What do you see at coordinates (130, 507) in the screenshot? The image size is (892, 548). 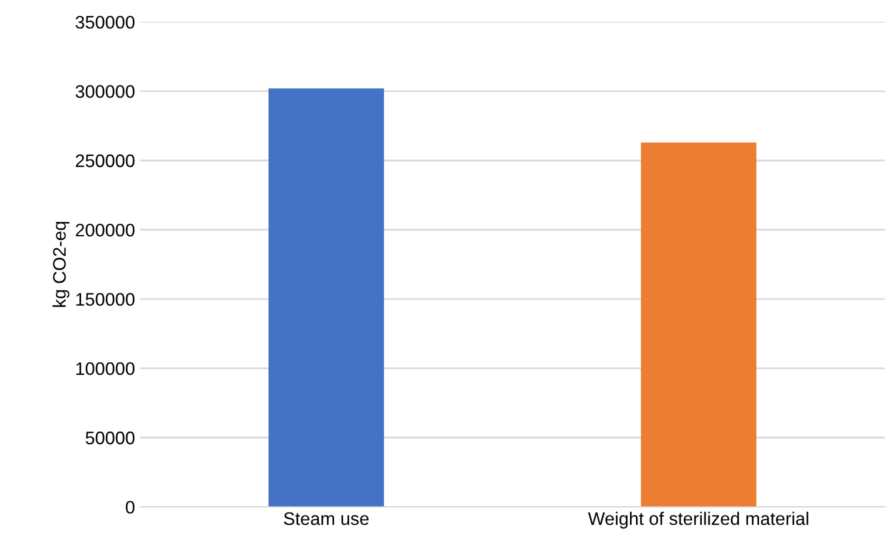 I see `y-tick-label: 0` at bounding box center [130, 507].